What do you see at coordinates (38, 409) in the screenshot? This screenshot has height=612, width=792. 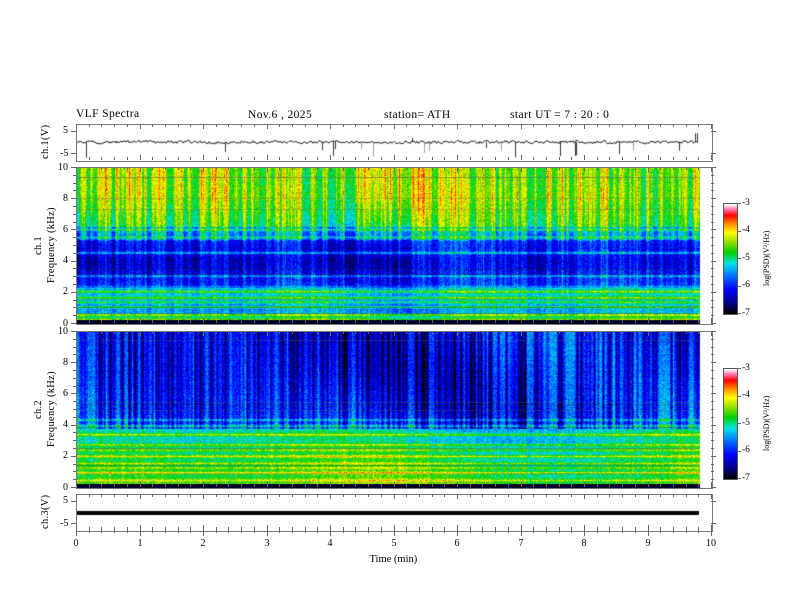 I see `ch2-spectrogram-channel-title: ch.2` at bounding box center [38, 409].